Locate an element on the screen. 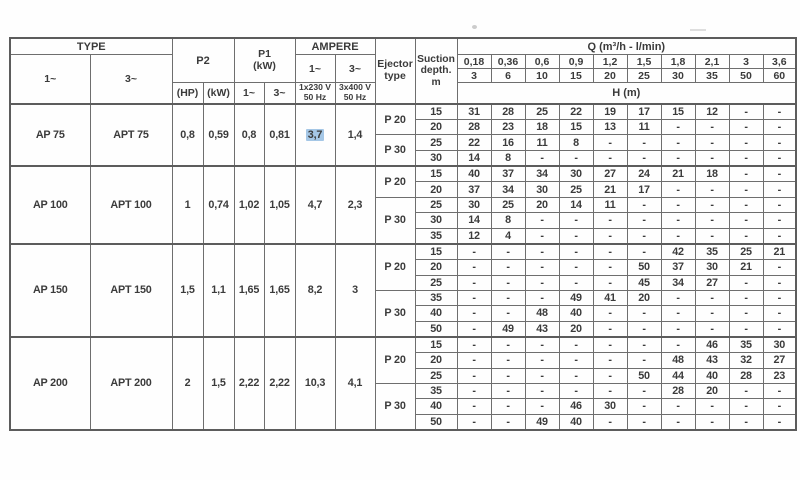 This screenshot has width=800, height=480. cell-h-value: 40 is located at coordinates (474, 174).